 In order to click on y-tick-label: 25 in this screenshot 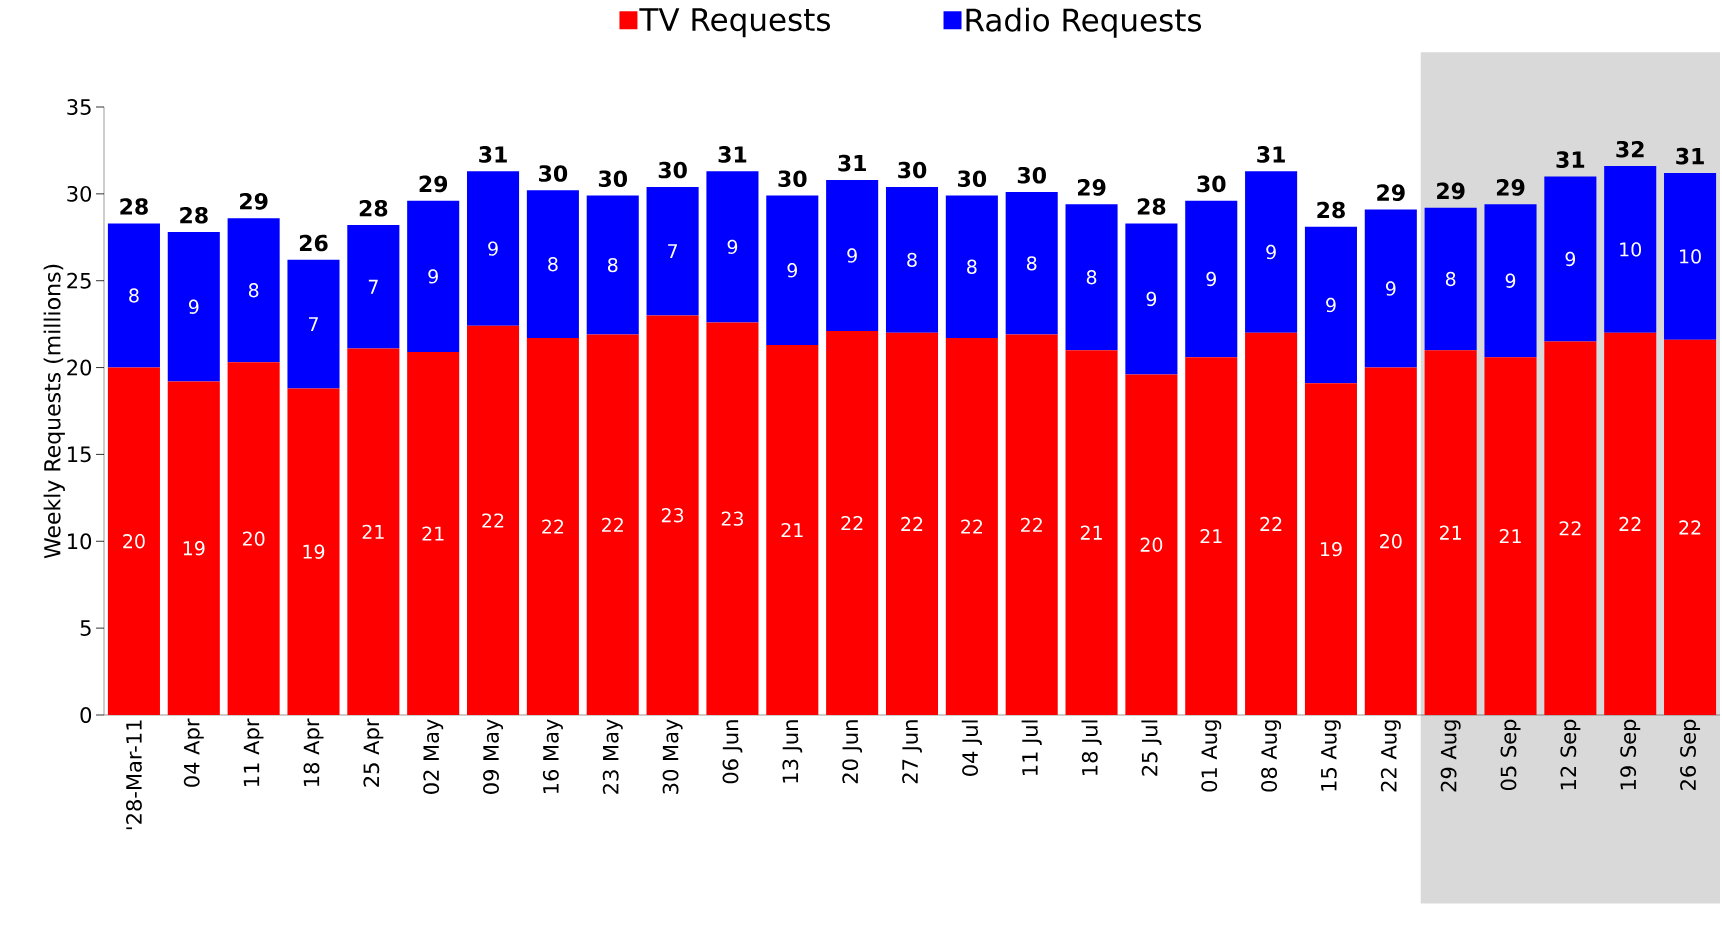, I will do `click(79, 280)`.